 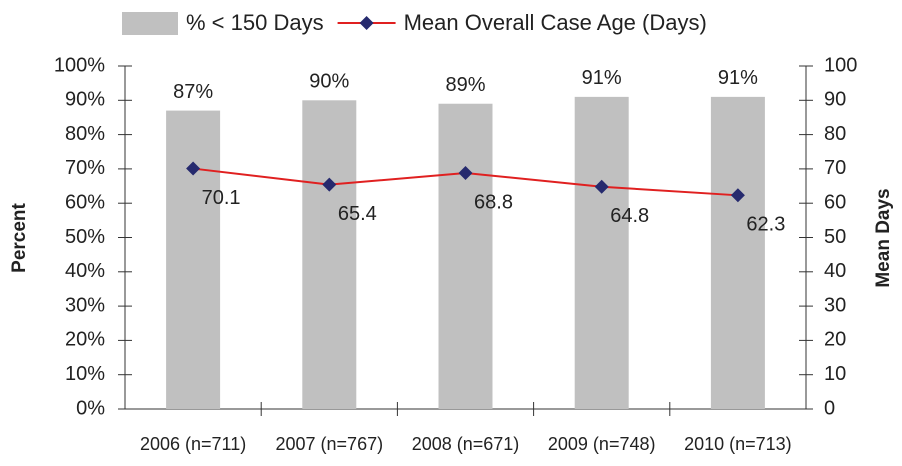 I want to click on y2-tick-label: 80, so click(x=835, y=134).